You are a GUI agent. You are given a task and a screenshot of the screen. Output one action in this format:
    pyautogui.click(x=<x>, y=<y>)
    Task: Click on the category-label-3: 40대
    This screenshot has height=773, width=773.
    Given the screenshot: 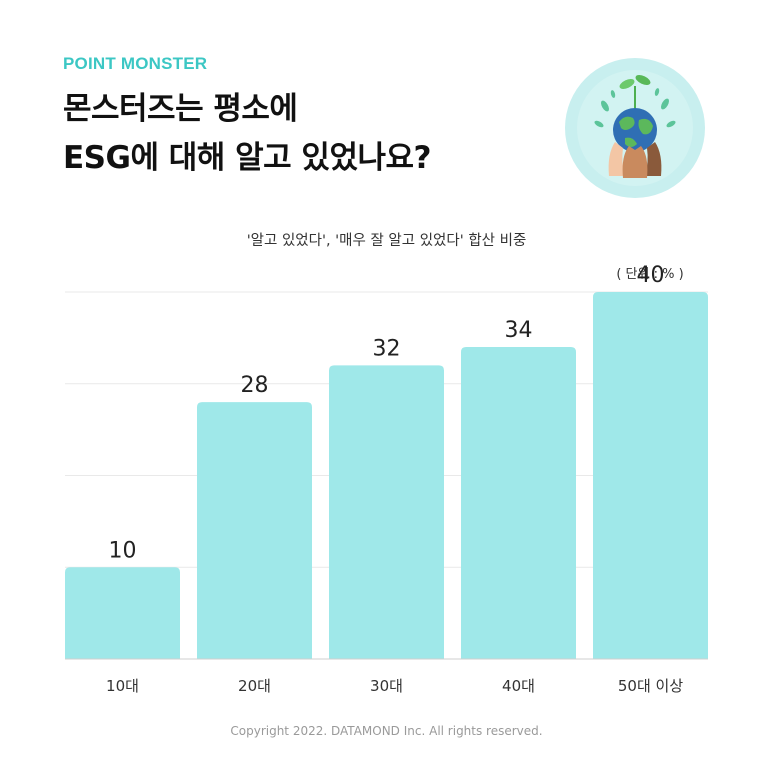 What is the action you would take?
    pyautogui.click(x=518, y=686)
    